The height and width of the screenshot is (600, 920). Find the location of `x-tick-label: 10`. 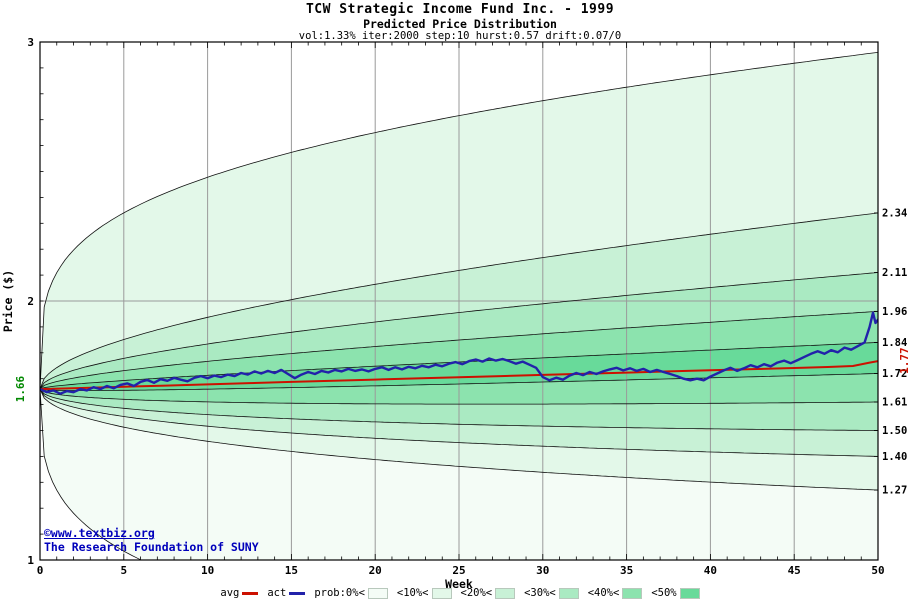

x-tick-label: 10 is located at coordinates (207, 570).